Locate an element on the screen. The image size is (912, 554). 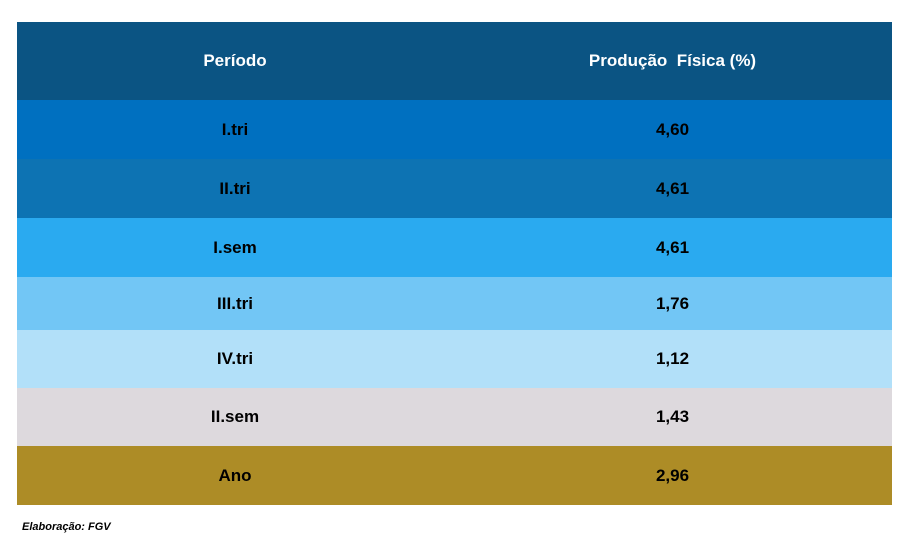
cell-producao-fisica: 1,12 is located at coordinates (672, 358).